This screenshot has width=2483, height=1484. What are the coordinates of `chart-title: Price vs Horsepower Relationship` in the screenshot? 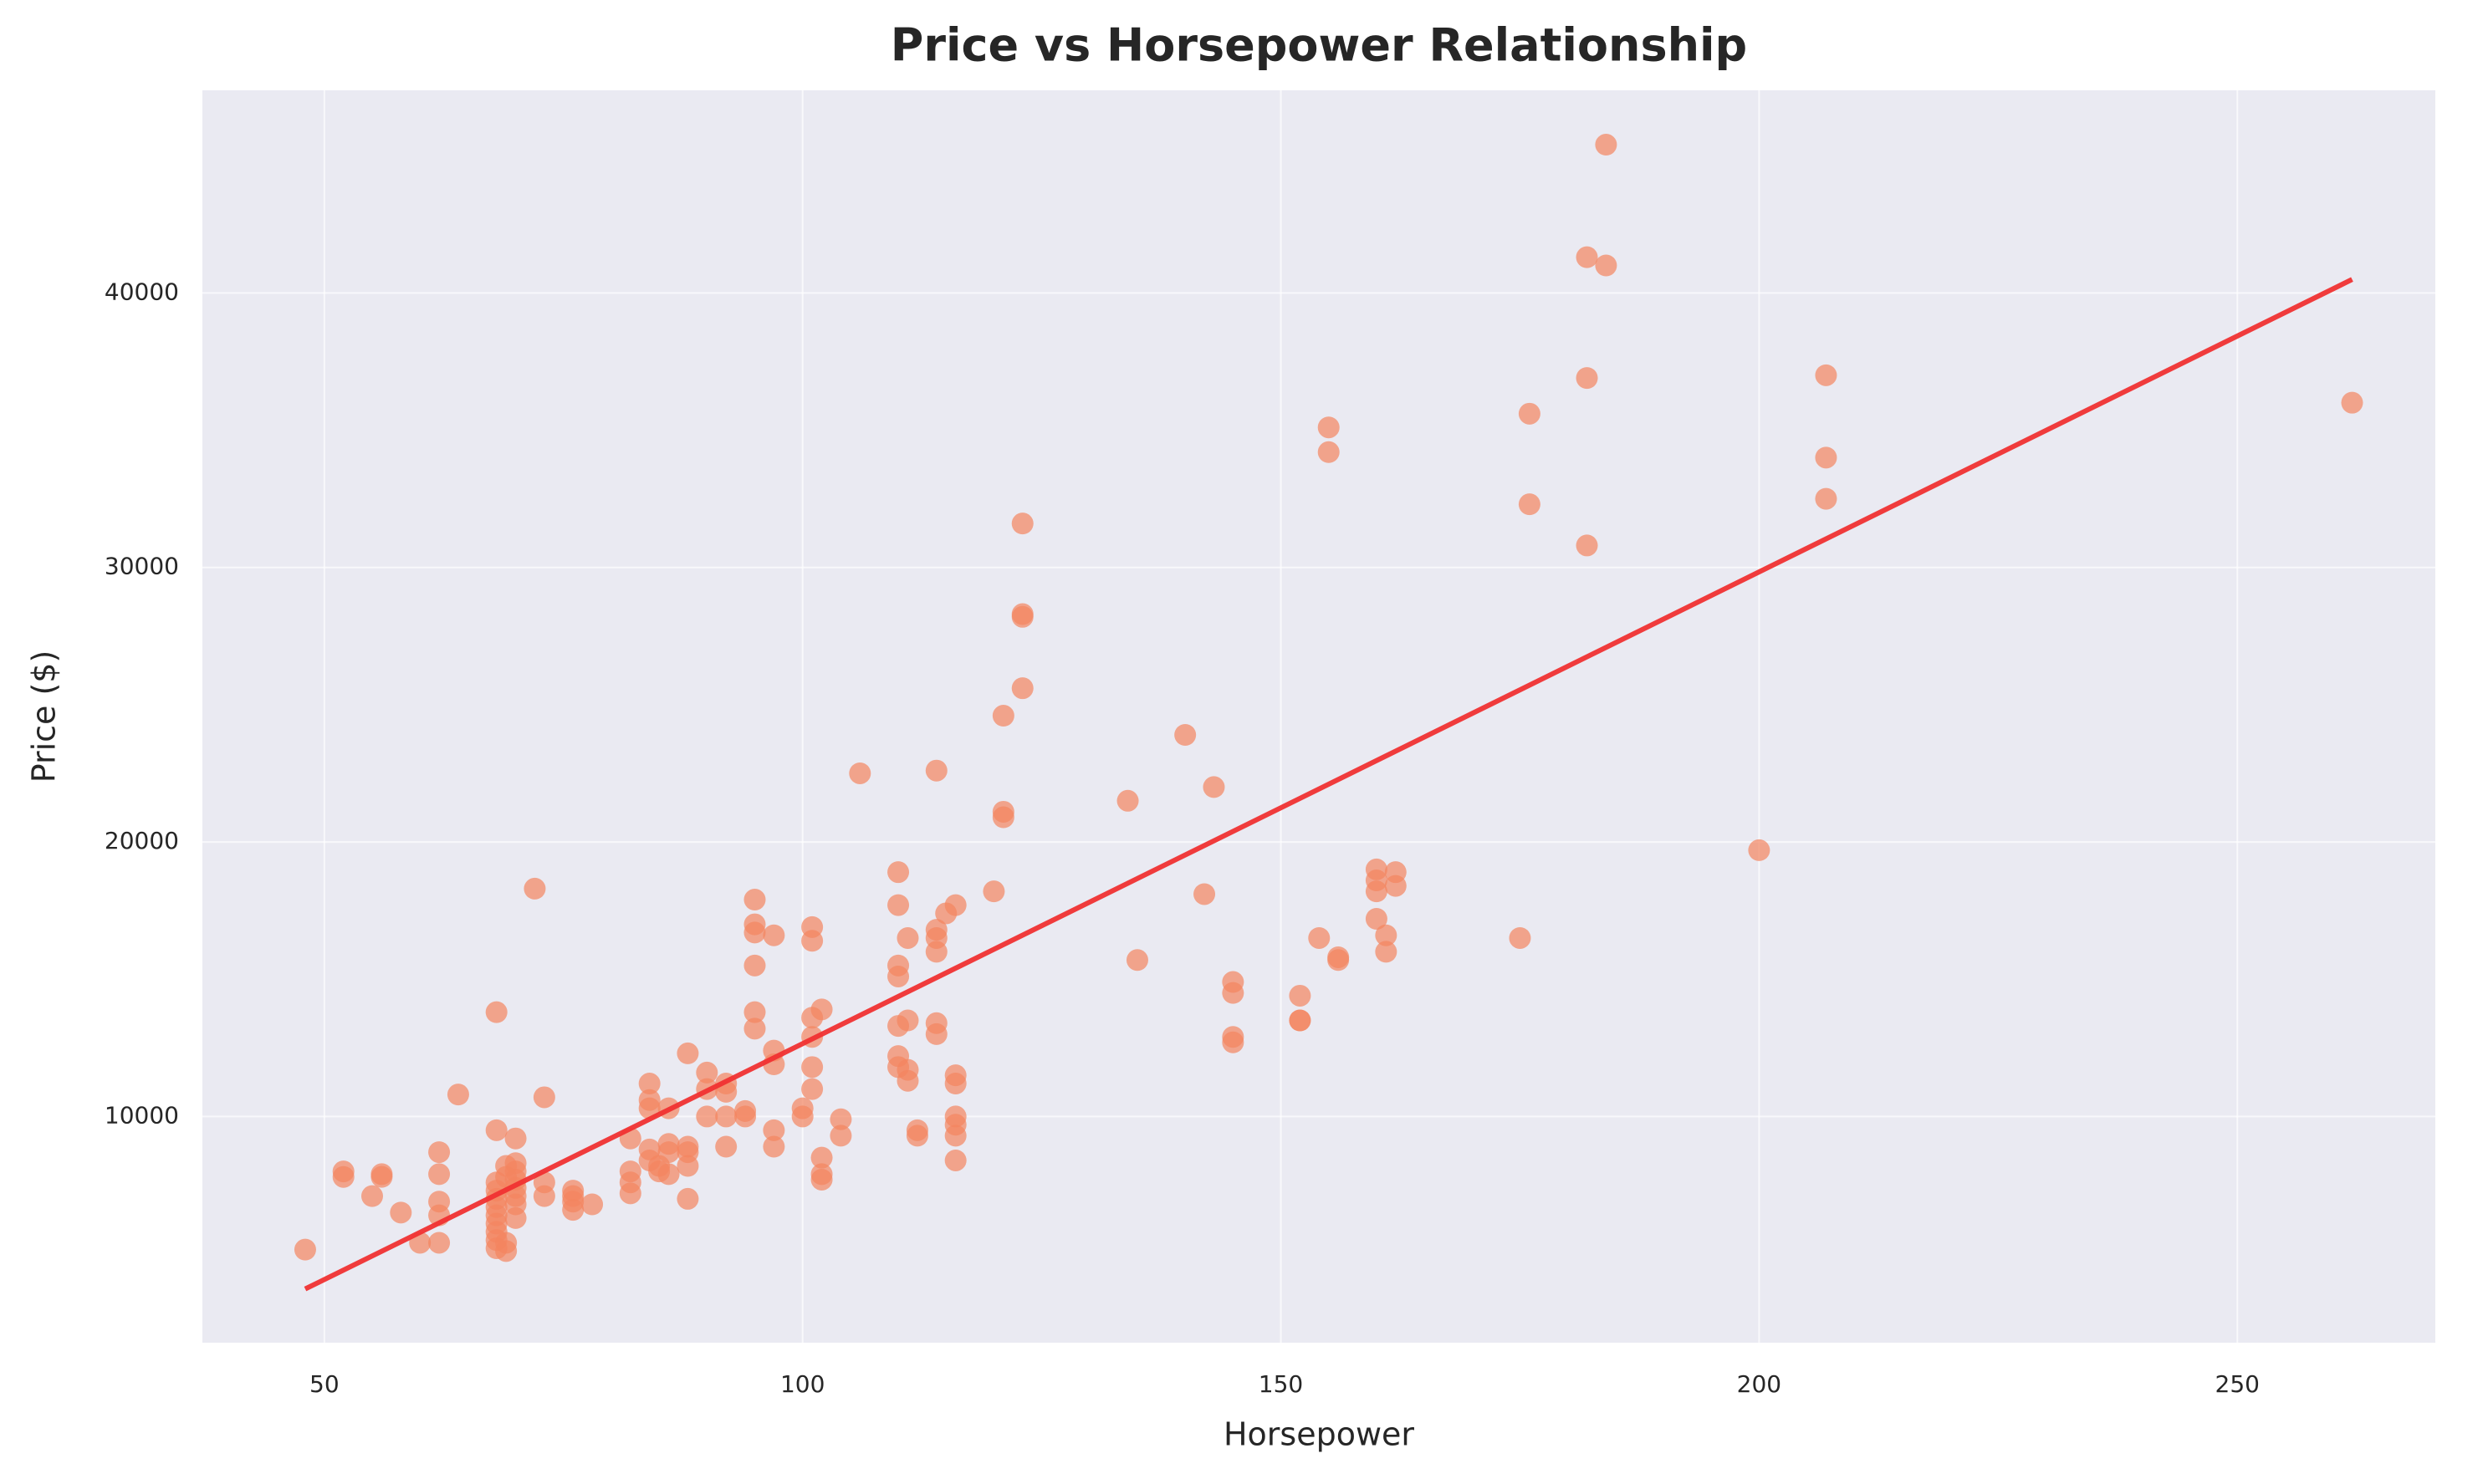 It's located at (1319, 45).